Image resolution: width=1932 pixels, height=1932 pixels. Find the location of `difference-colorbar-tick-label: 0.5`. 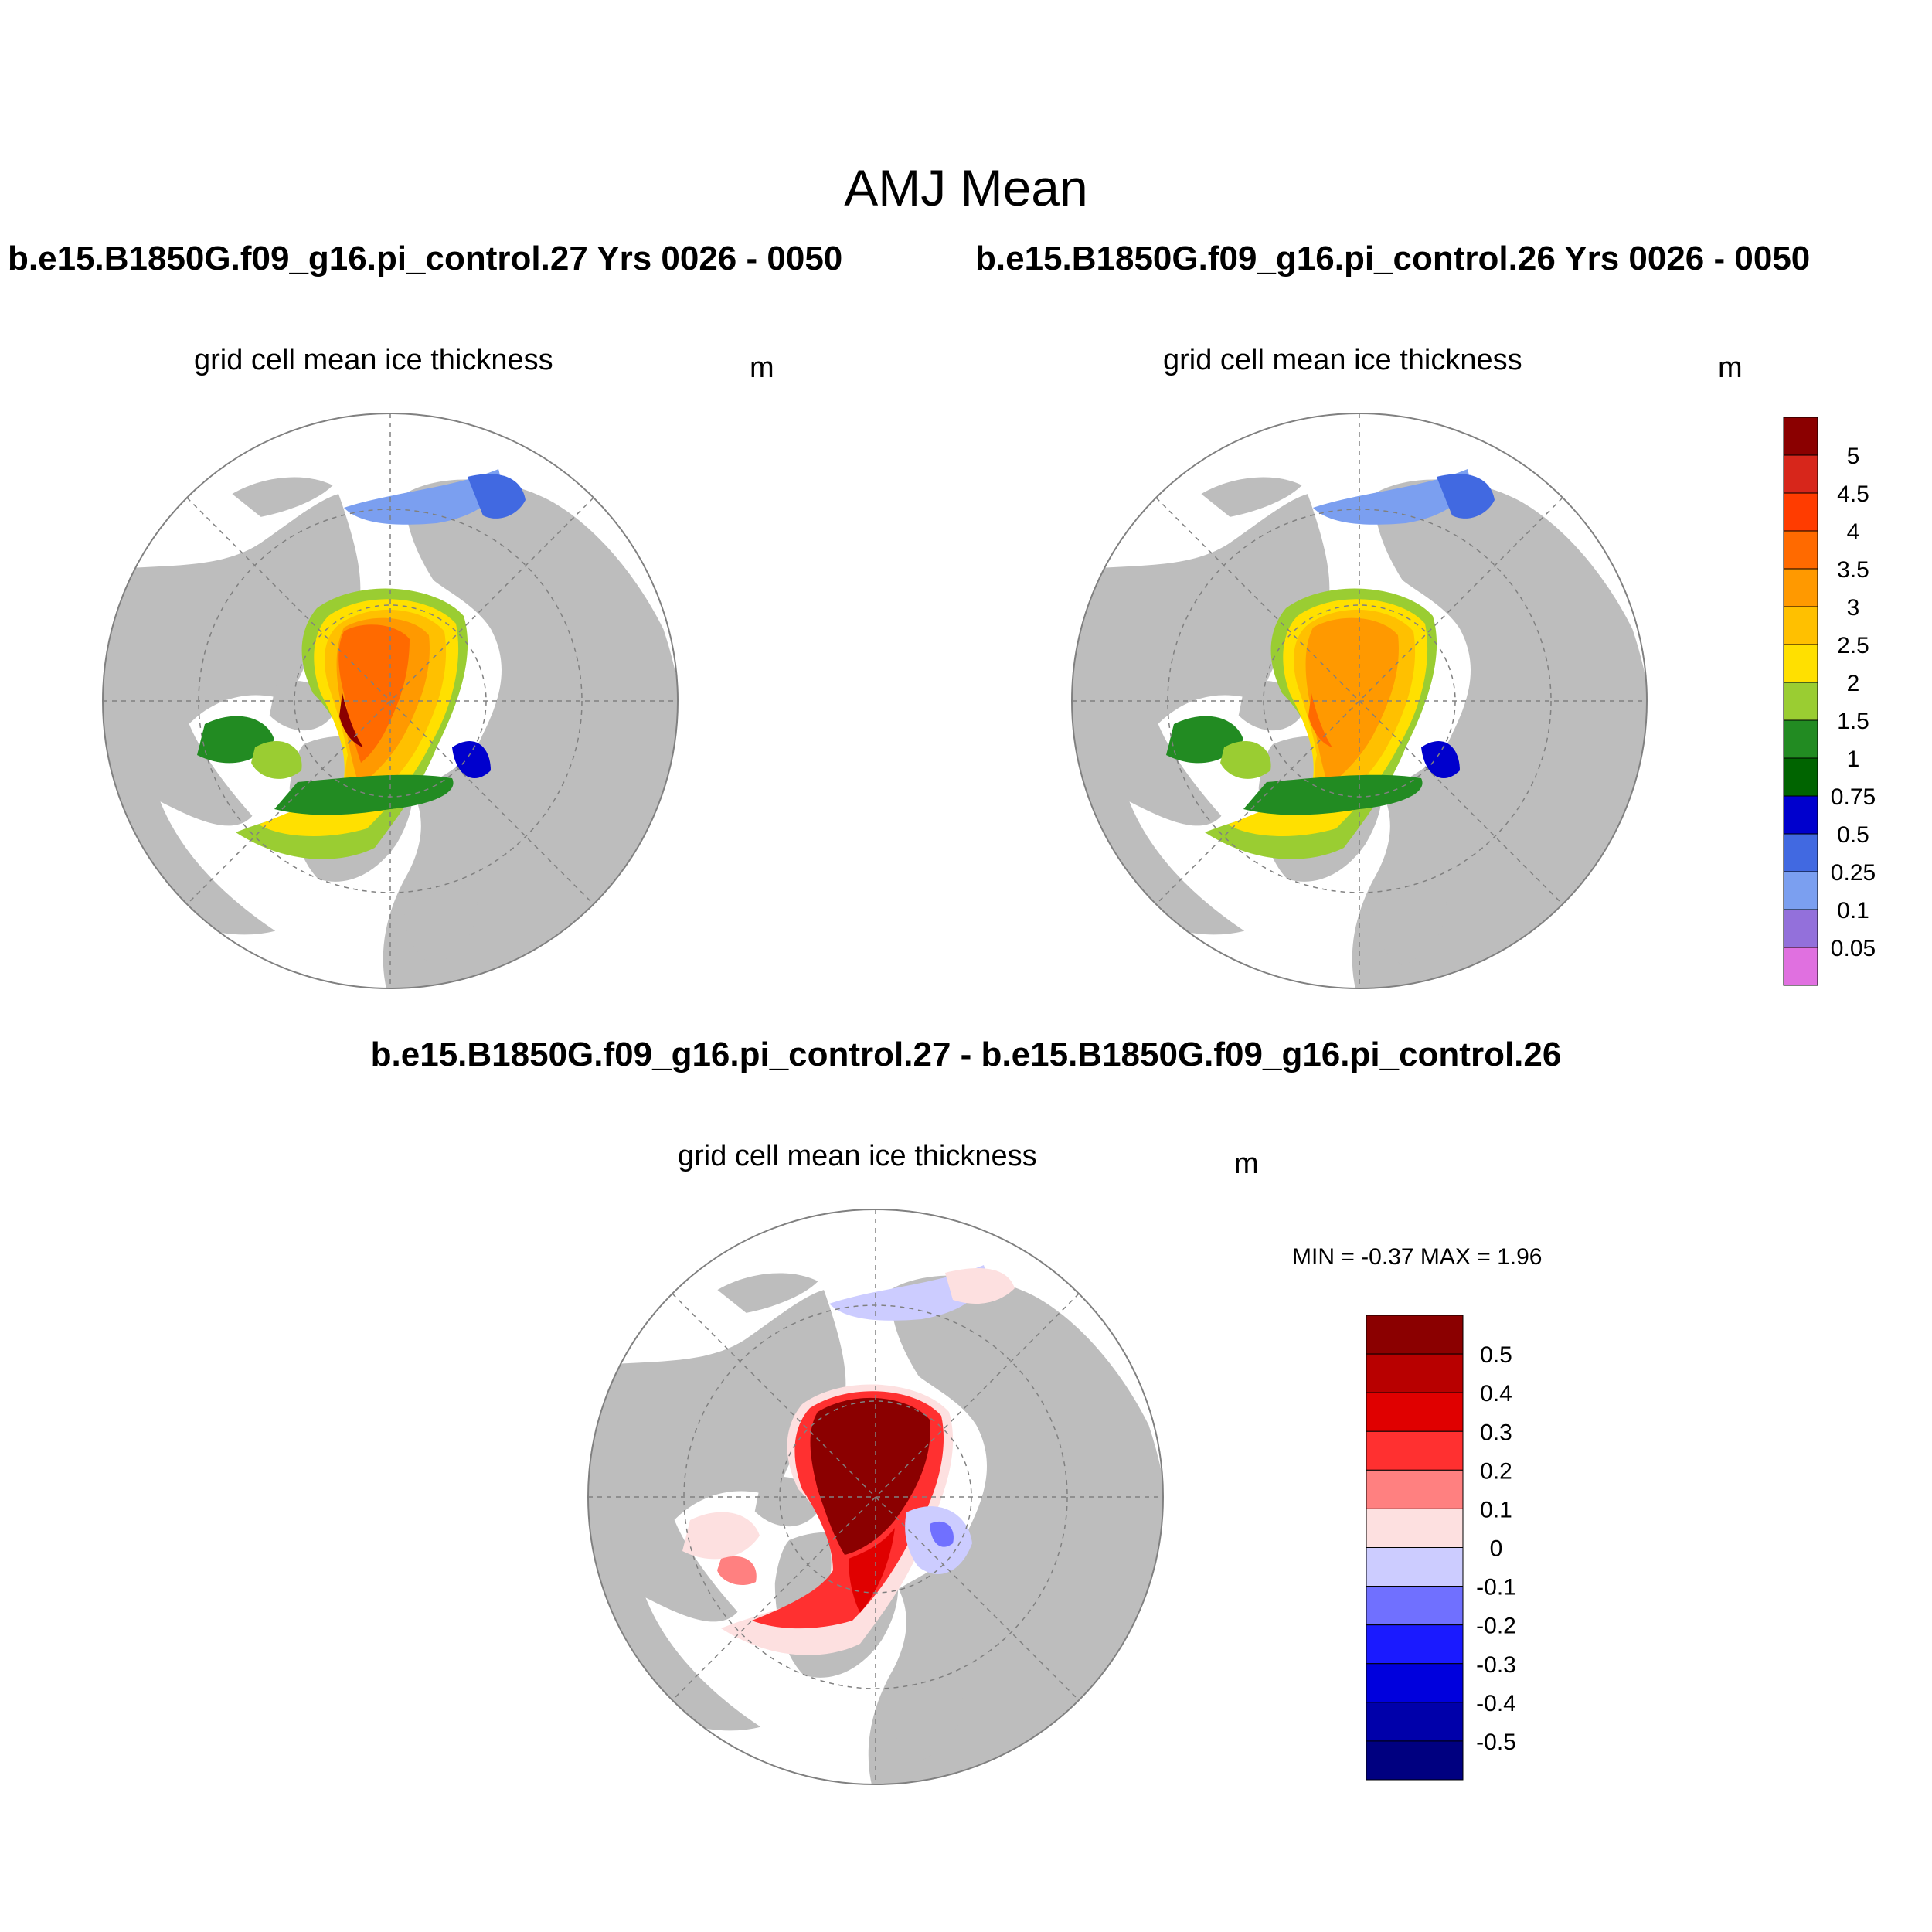

difference-colorbar-tick-label: 0.5 is located at coordinates (1496, 1355).